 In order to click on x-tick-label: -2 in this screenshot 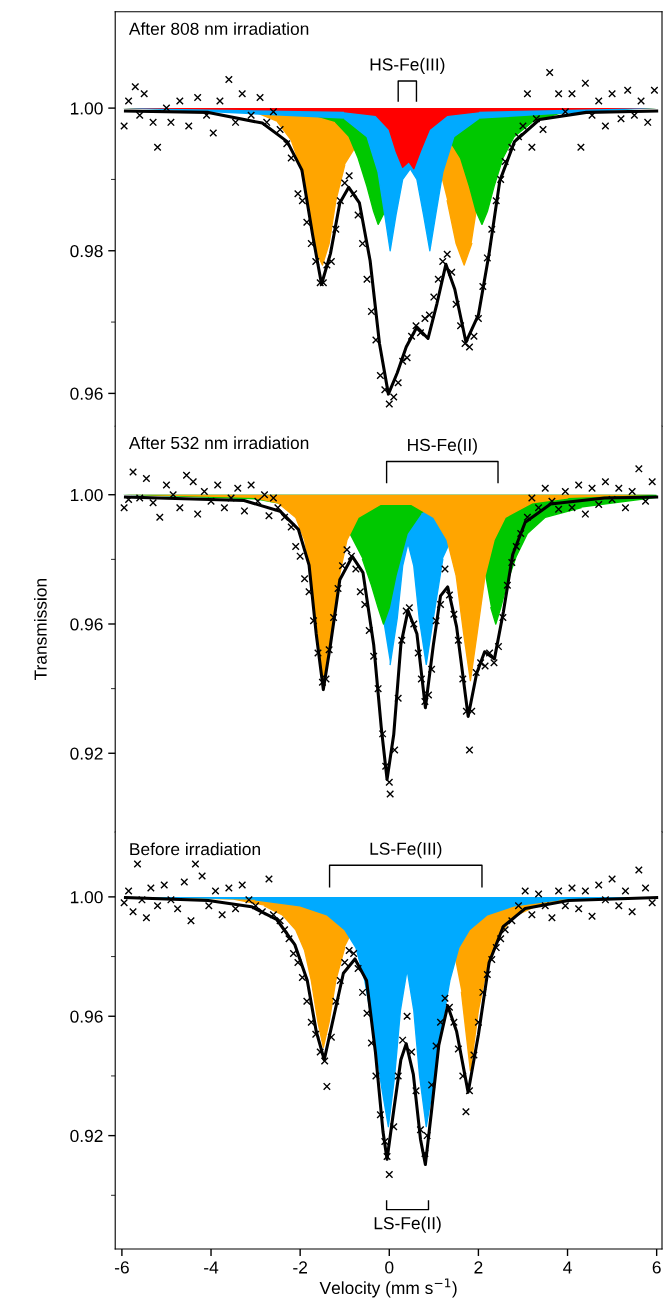, I will do `click(300, 1267)`.